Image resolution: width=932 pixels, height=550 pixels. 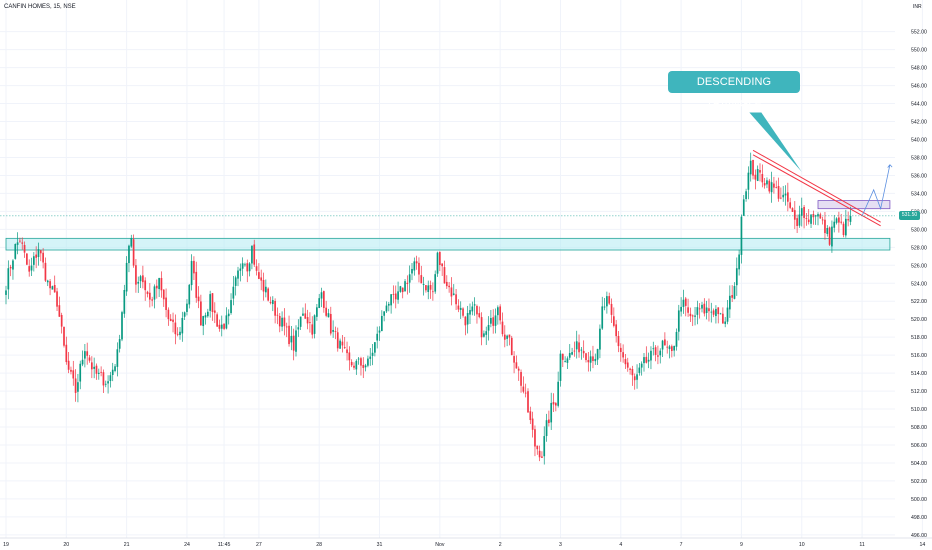 I want to click on price-tick-label: 546.00, so click(x=919, y=87).